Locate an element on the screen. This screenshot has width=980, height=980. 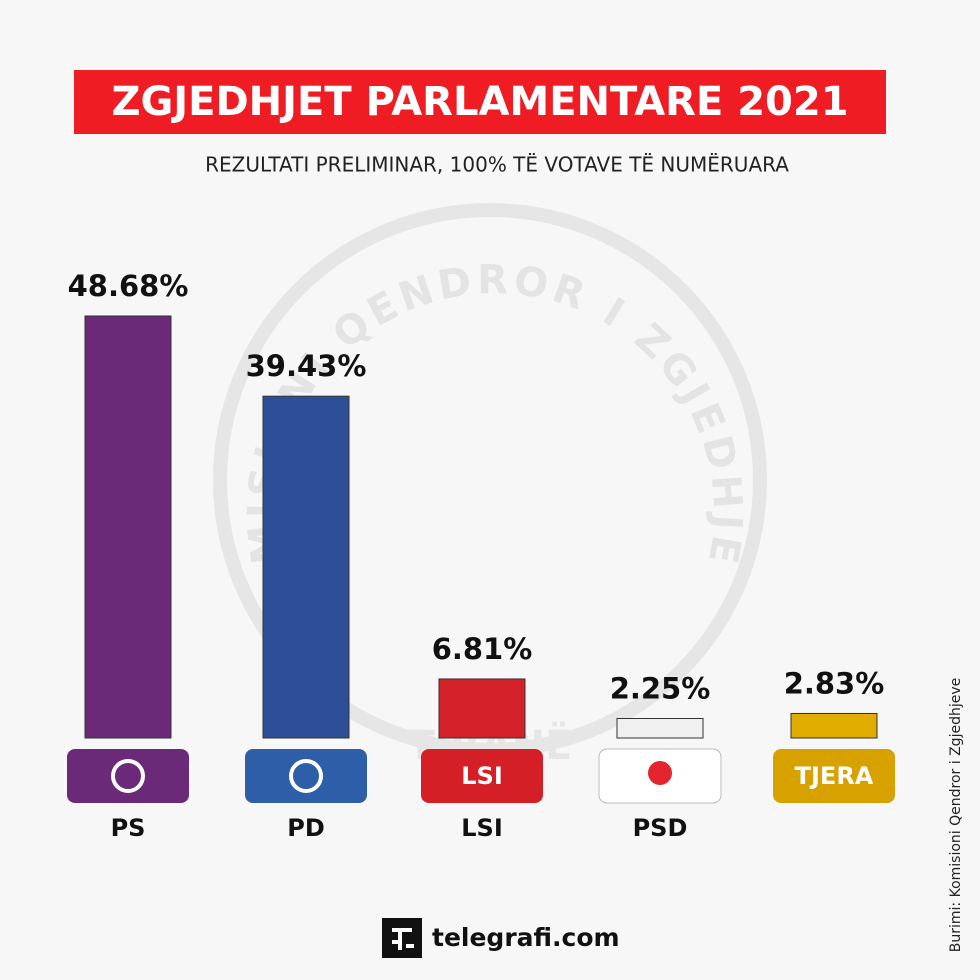
value-label: 2.25% is located at coordinates (660, 688).